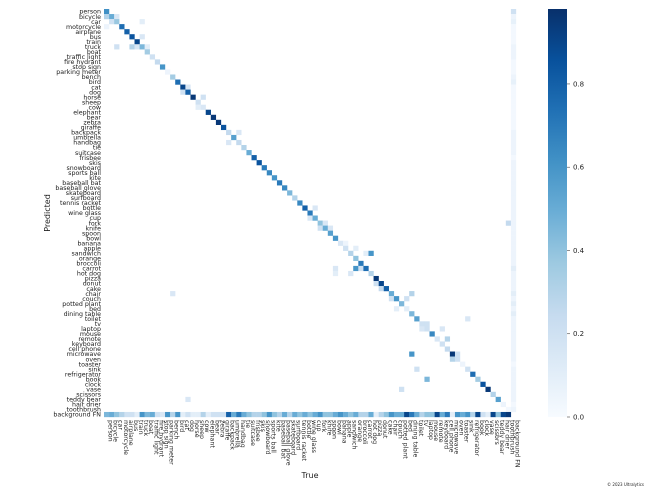 Image resolution: width=650 pixels, height=488 pixels. What do you see at coordinates (115, 431) in the screenshot?
I see `x-tick-label: bicycle` at bounding box center [115, 431].